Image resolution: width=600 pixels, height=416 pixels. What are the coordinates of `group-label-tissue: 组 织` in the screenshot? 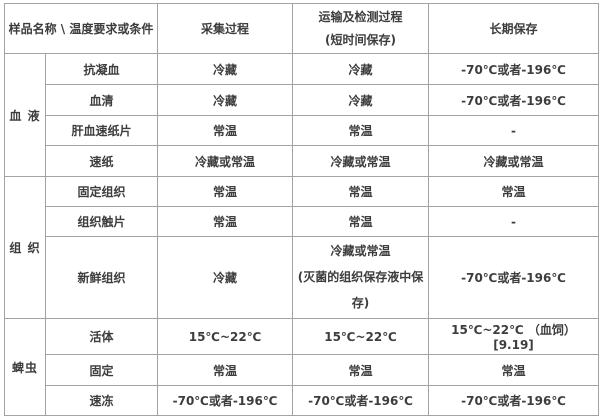 It's located at (25, 247).